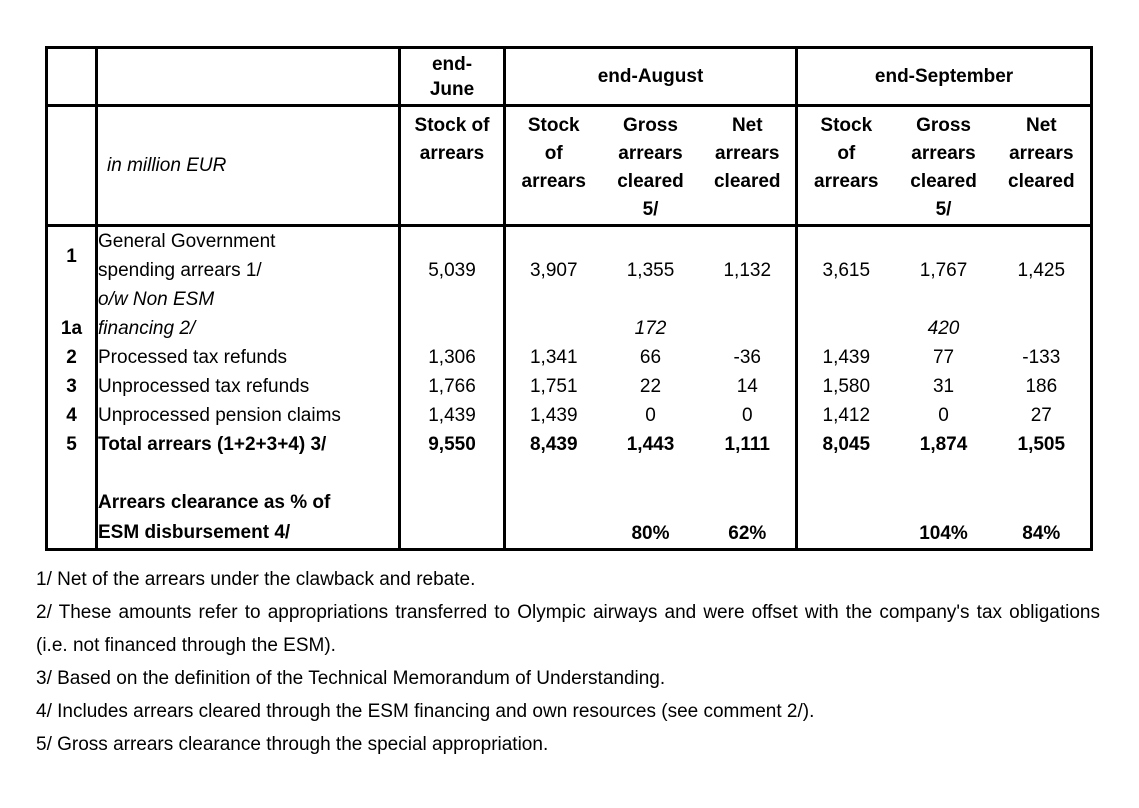  Describe the element at coordinates (248, 166) in the screenshot. I see `unit-label: in million EUR` at that location.